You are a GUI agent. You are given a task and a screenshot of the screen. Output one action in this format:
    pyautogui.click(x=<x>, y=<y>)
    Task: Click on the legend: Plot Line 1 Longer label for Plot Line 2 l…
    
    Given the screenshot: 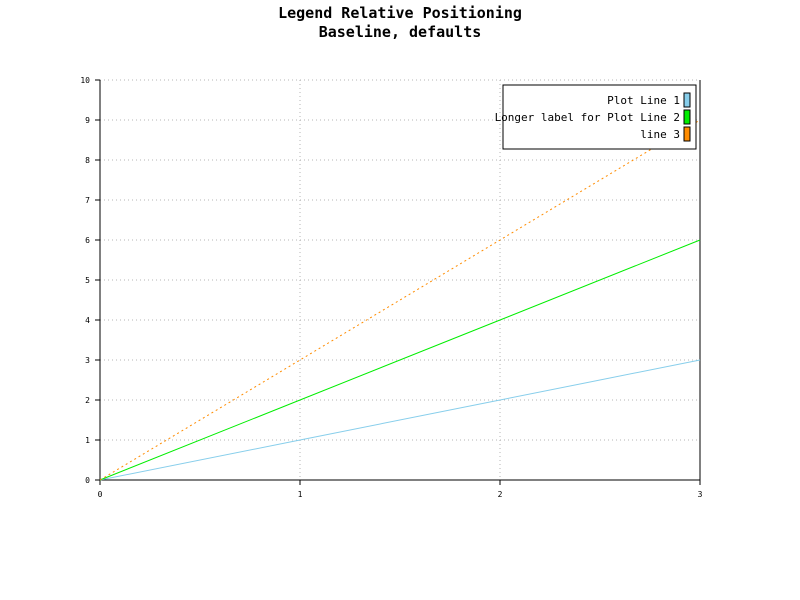 What is the action you would take?
    pyautogui.click(x=596, y=117)
    